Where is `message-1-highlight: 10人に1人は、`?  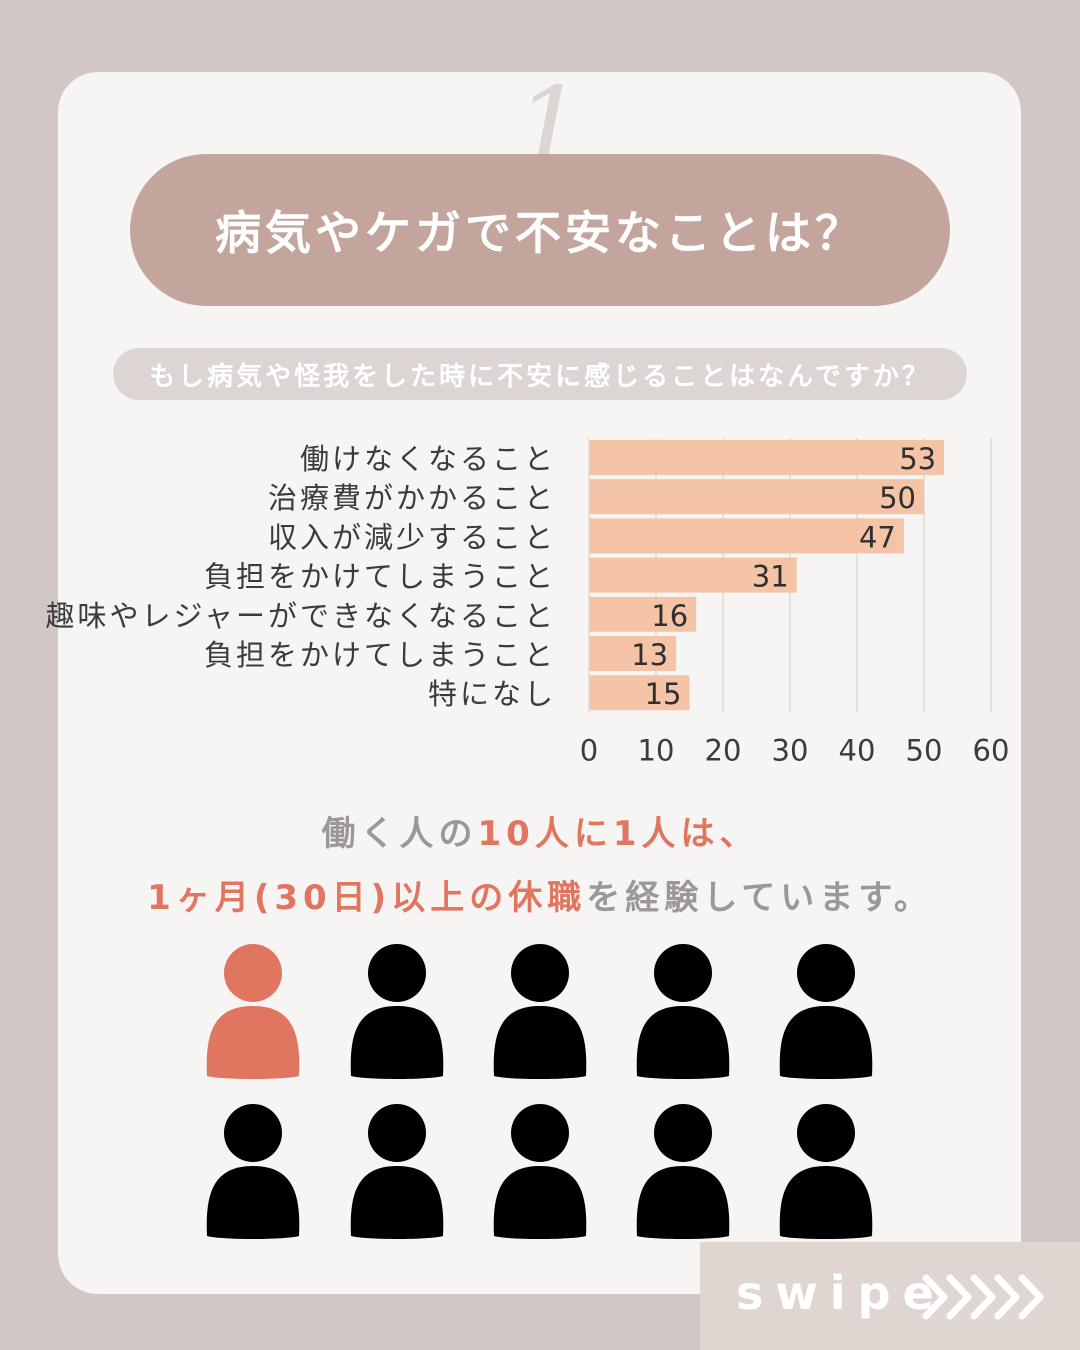 message-1-highlight: 10人に1人は、 is located at coordinates (618, 834).